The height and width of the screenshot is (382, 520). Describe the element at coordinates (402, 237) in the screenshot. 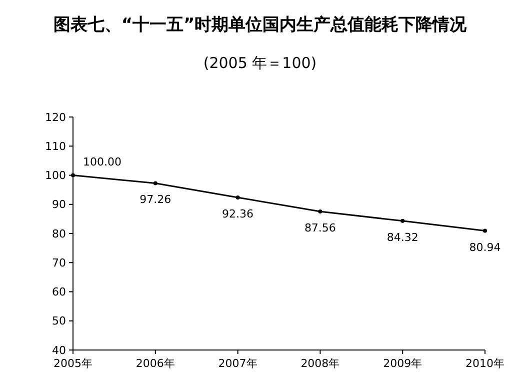

I see `text: 84.32` at that location.